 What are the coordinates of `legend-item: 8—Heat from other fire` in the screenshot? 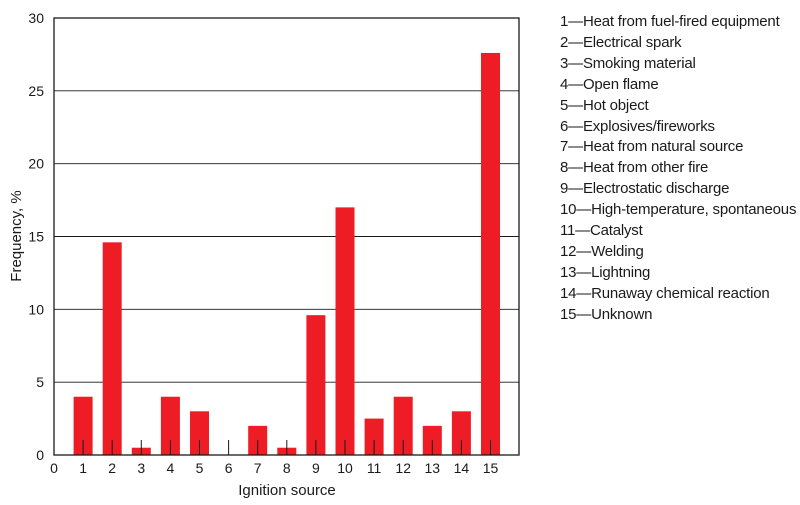 It's located at (634, 168).